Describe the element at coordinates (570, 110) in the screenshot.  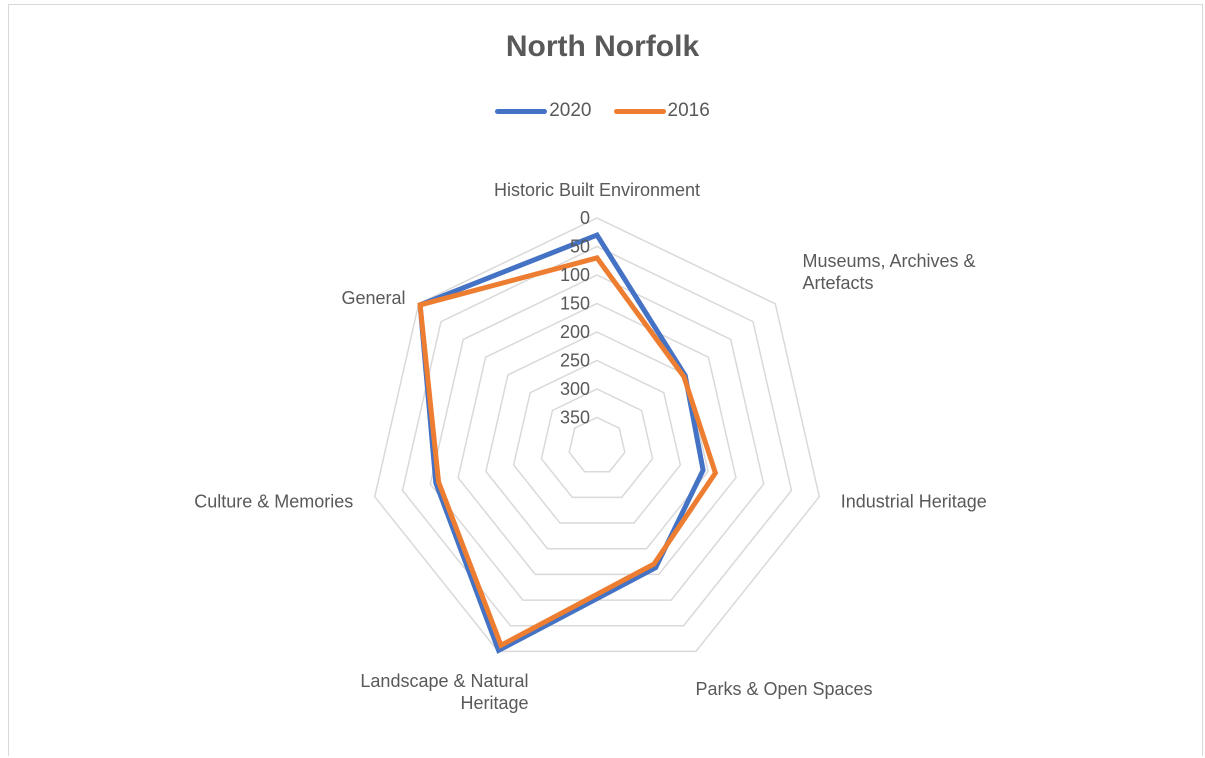
I see `legend-label-2020: 2020` at that location.